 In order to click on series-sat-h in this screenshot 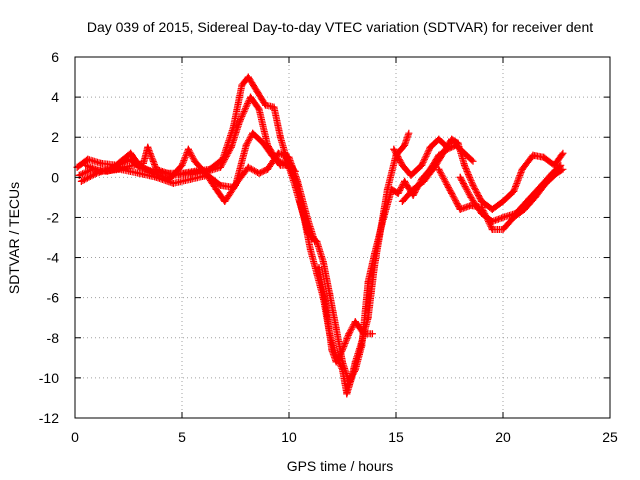, I will do `click(482, 174)`.